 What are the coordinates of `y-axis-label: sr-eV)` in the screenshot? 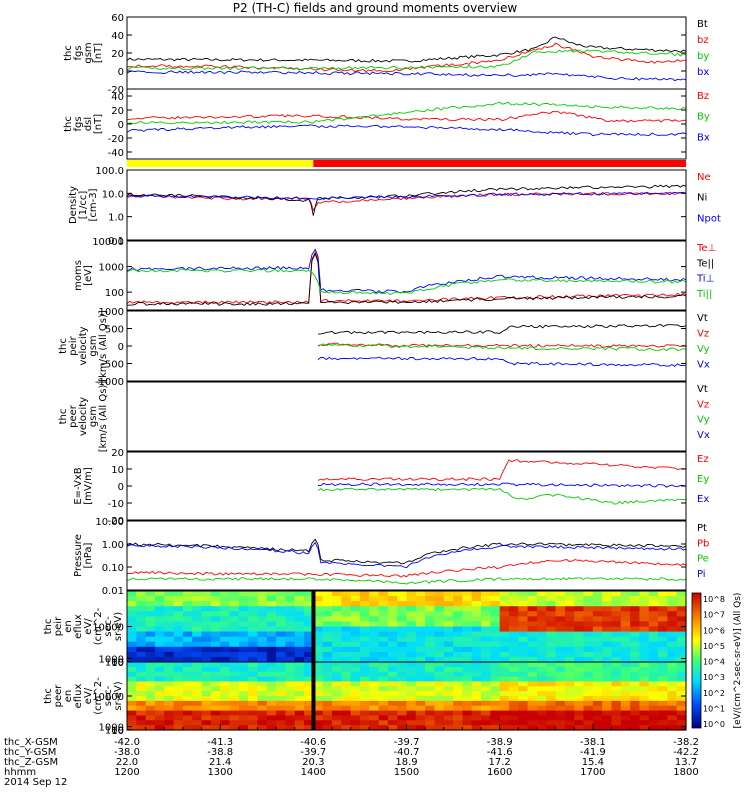 It's located at (118, 695).